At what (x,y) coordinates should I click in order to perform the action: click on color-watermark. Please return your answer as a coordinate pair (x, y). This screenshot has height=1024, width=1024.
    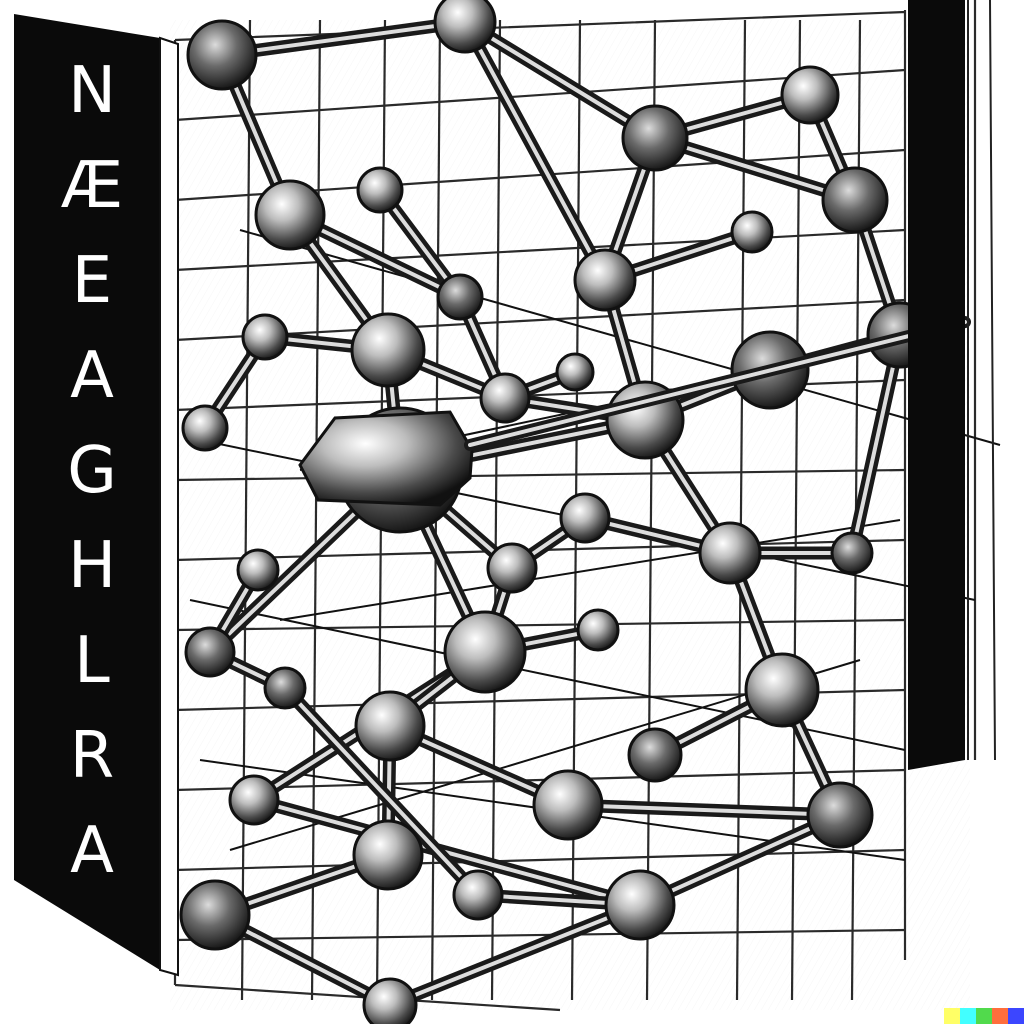
    Looking at the image, I should click on (984, 1016).